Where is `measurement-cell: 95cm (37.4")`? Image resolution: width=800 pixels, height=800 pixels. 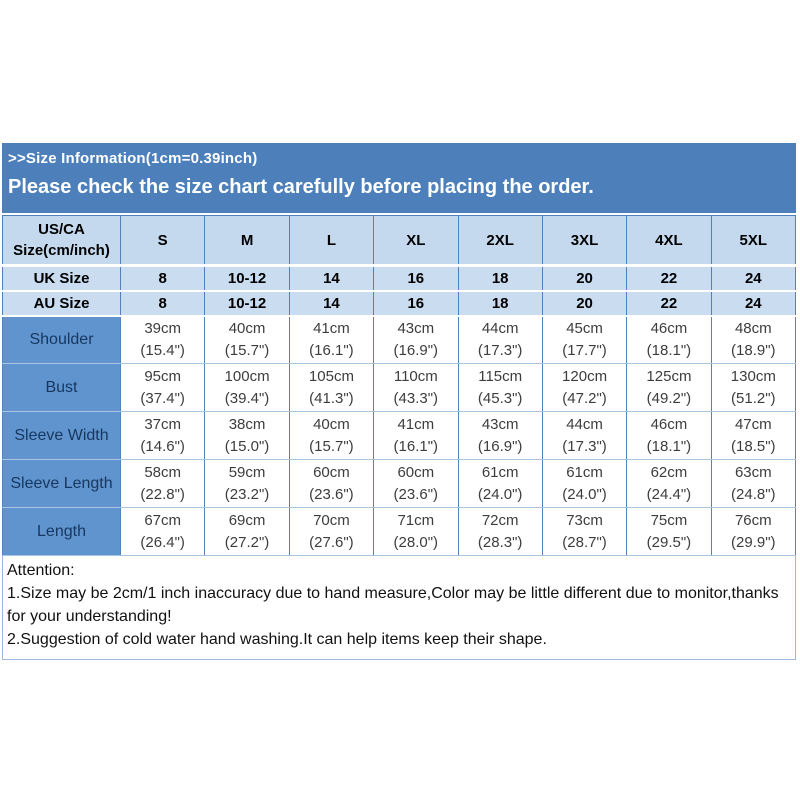
measurement-cell: 95cm (37.4") is located at coordinates (162, 387).